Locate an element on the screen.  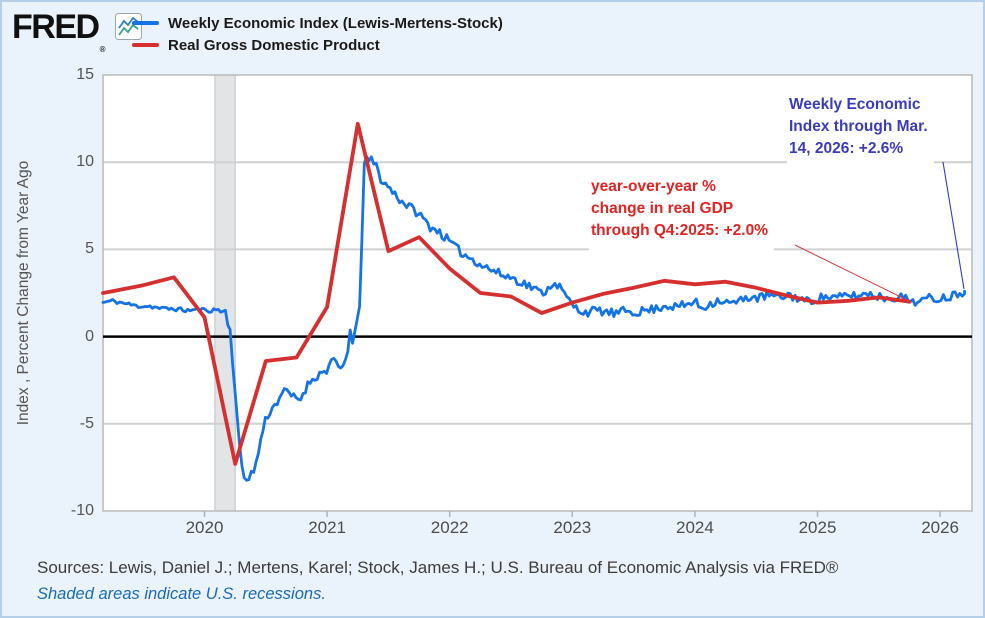
x-tick-label: 2026 is located at coordinates (940, 527).